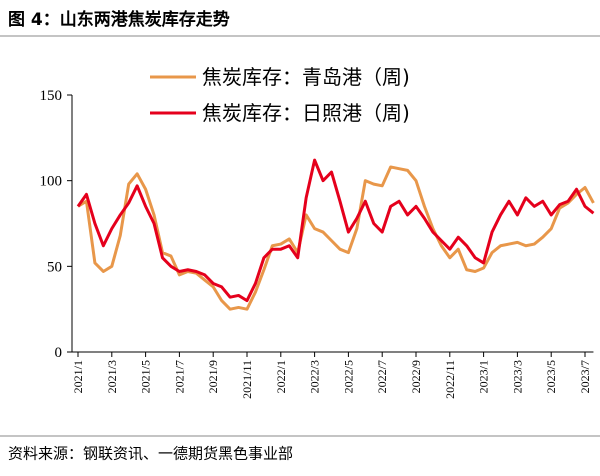 The height and width of the screenshot is (476, 600). What do you see at coordinates (348, 376) in the screenshot?
I see `x-tick-label: 2022/5` at bounding box center [348, 376].